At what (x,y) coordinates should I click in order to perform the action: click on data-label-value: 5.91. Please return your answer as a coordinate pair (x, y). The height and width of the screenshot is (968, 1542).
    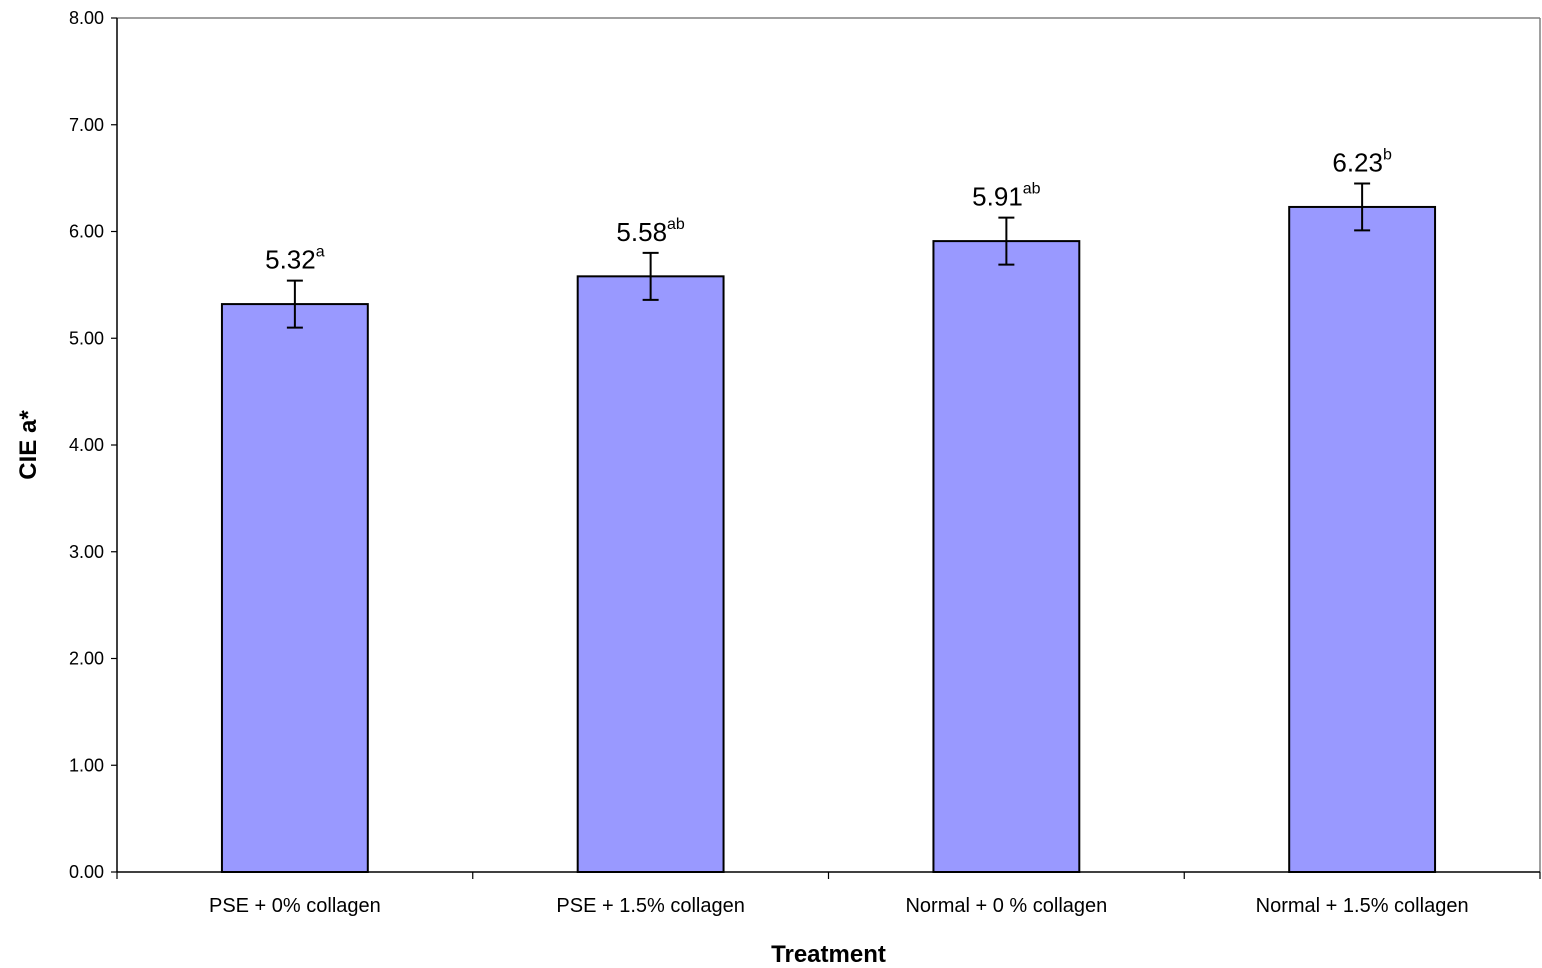
    Looking at the image, I should click on (997, 197).